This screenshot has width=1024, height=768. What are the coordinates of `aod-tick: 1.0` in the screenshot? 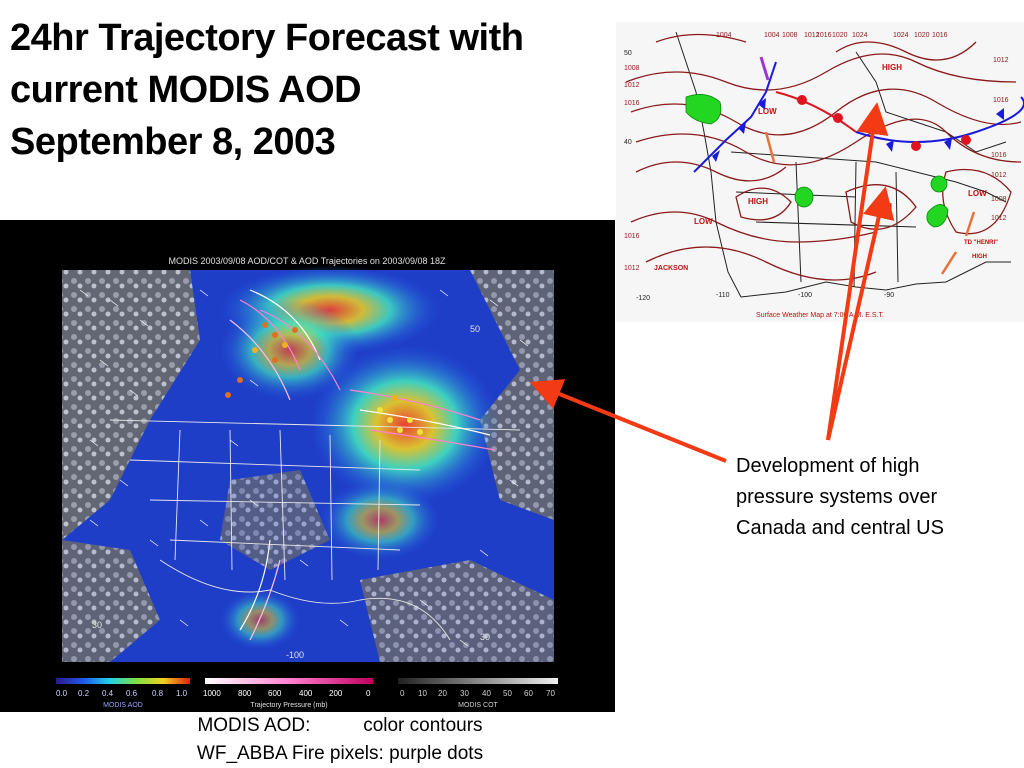 It's located at (182, 693).